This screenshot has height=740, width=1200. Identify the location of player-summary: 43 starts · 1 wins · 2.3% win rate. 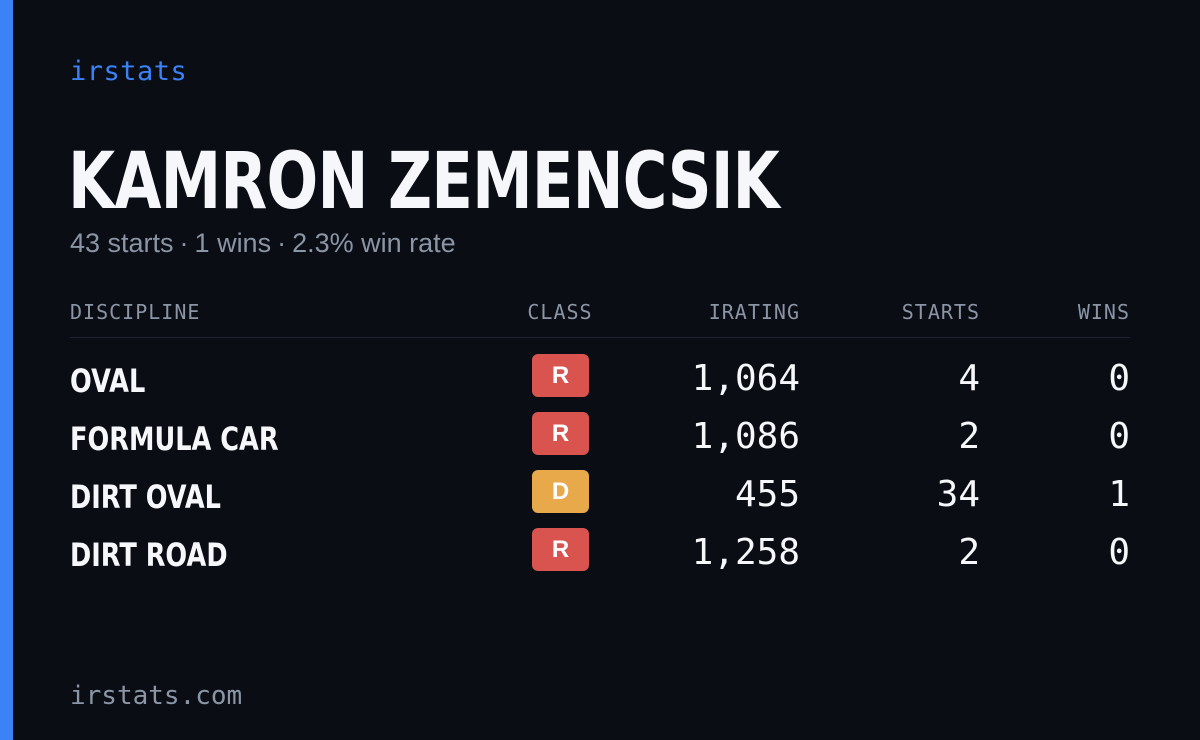
(263, 243).